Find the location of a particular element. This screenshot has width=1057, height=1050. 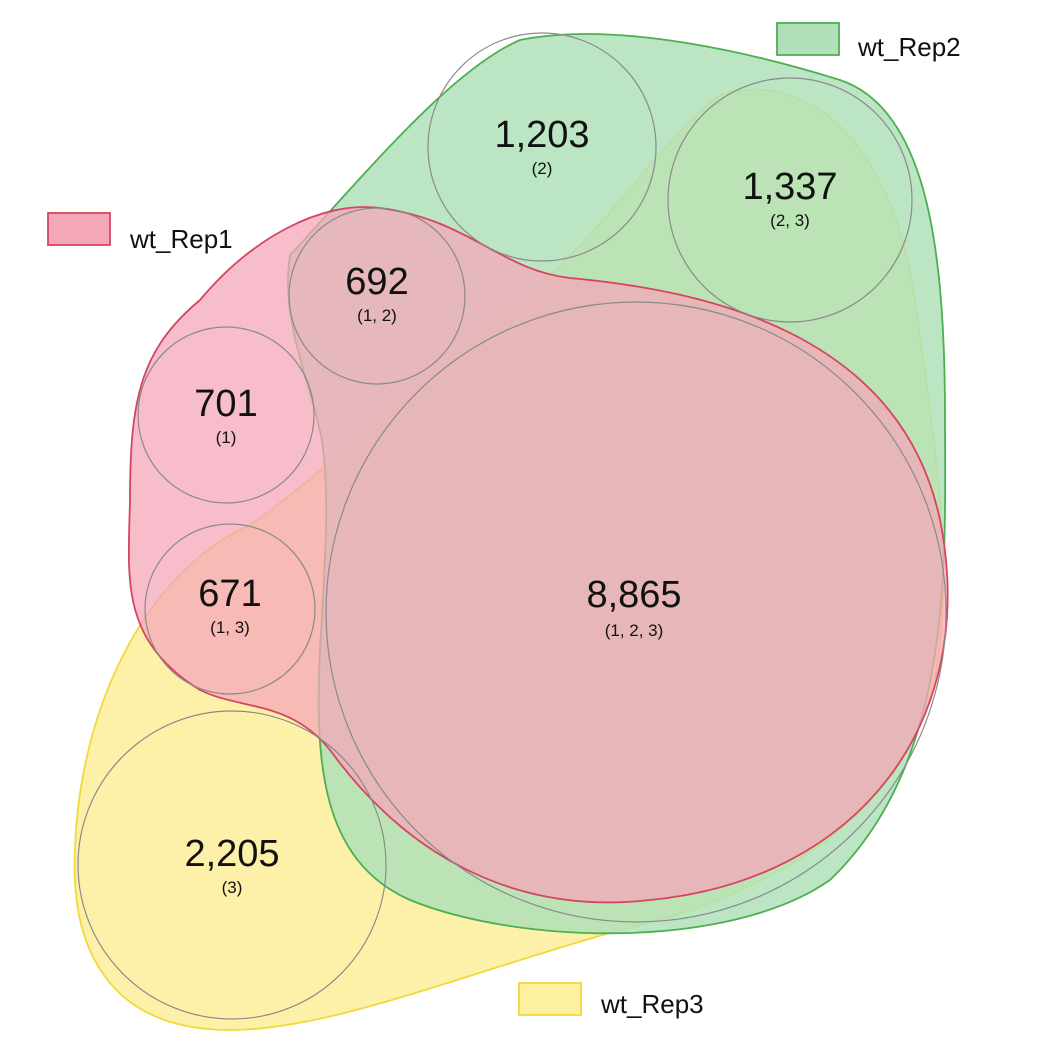

count-region-1: 701 is located at coordinates (225, 404).